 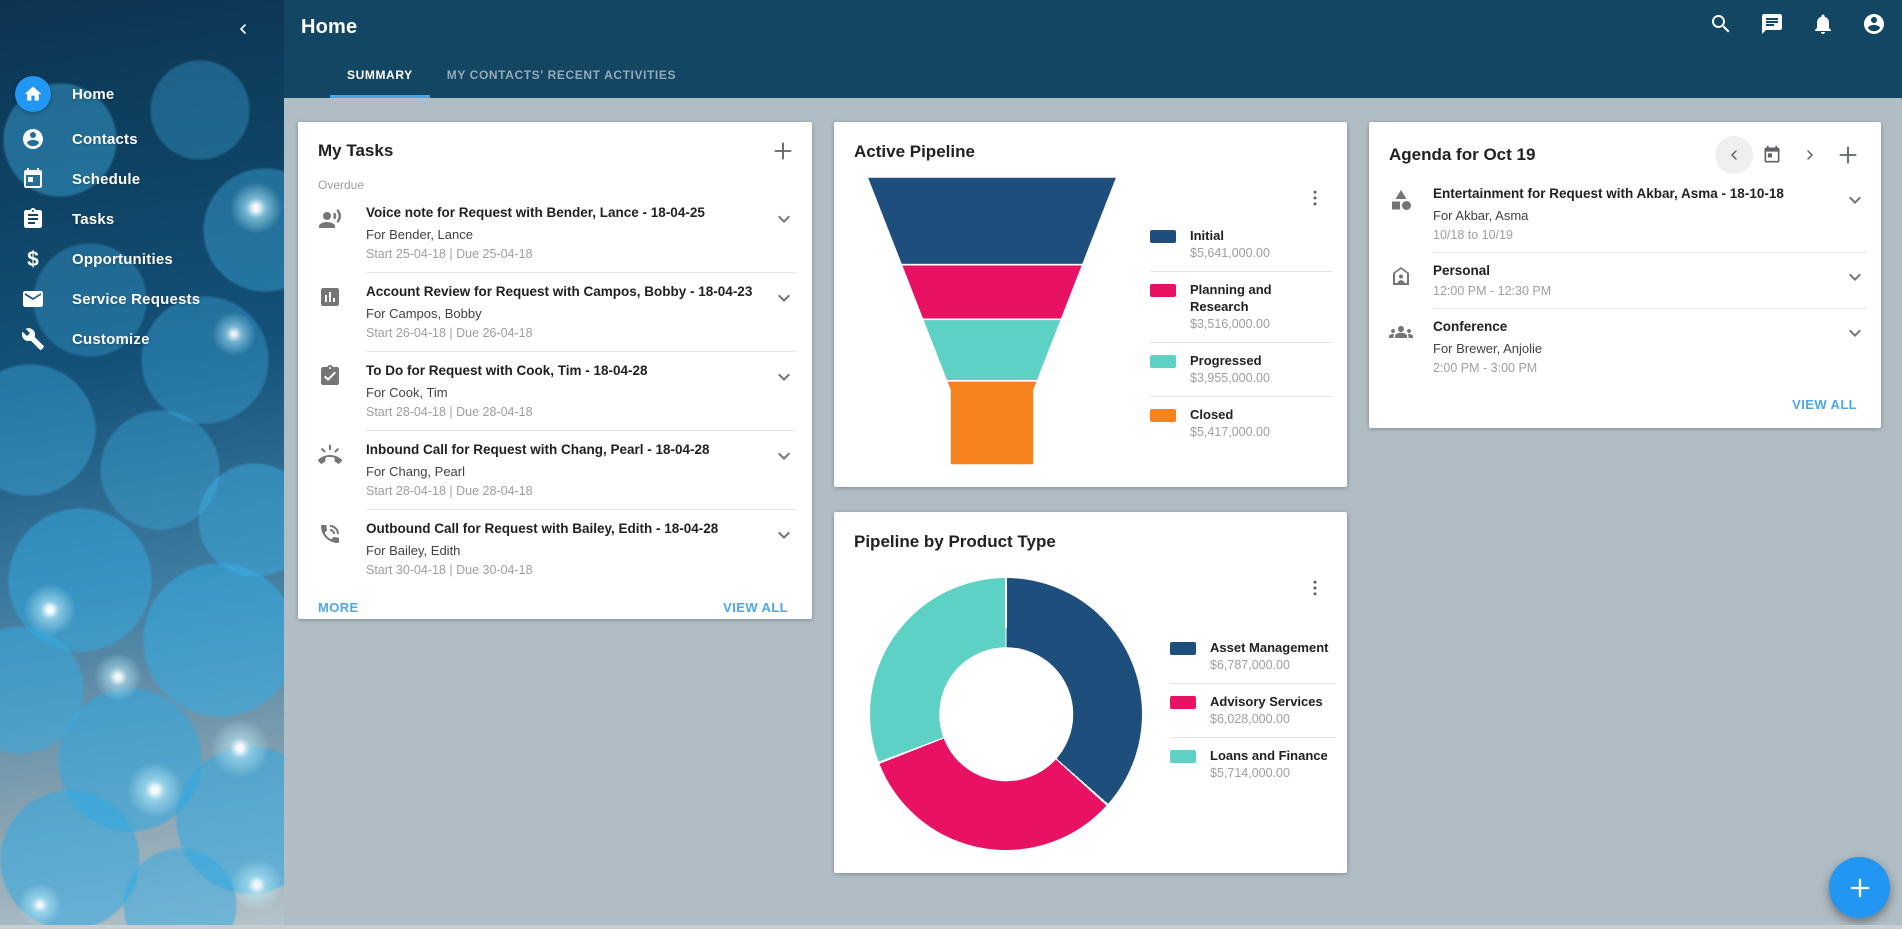 I want to click on add-task-button, so click(x=783, y=151).